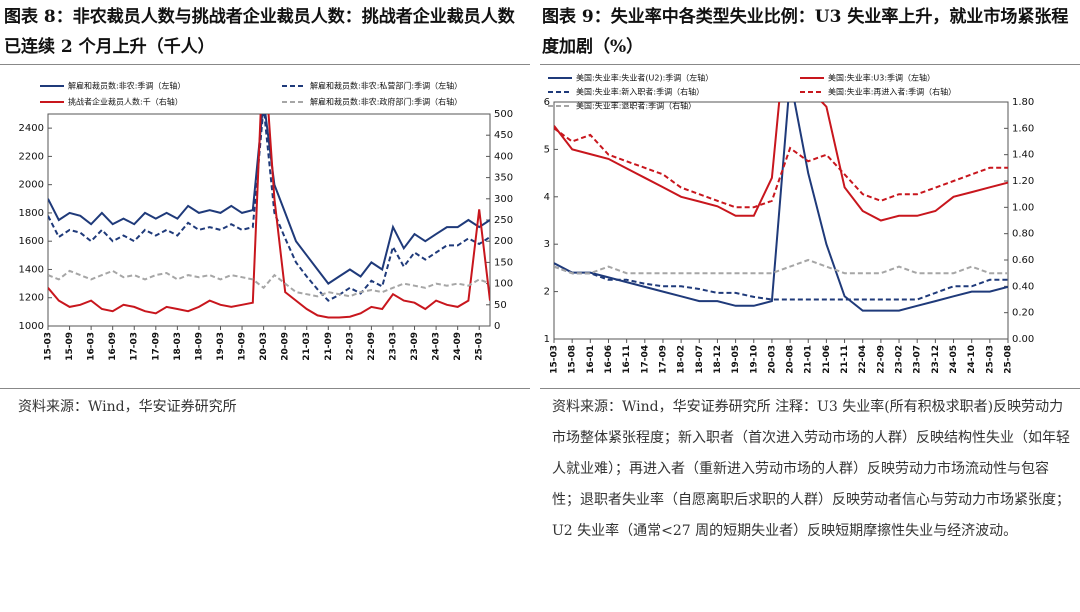 The width and height of the screenshot is (1080, 612). I want to click on x-tick-label: 18-03, so click(178, 346).